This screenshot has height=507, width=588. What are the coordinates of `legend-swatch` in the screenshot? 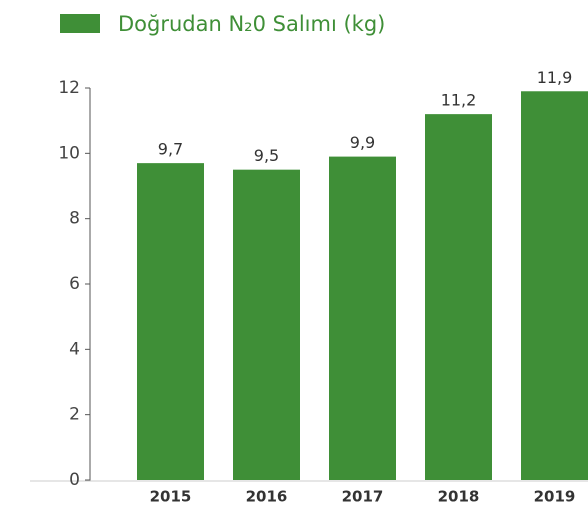 It's located at (80, 23).